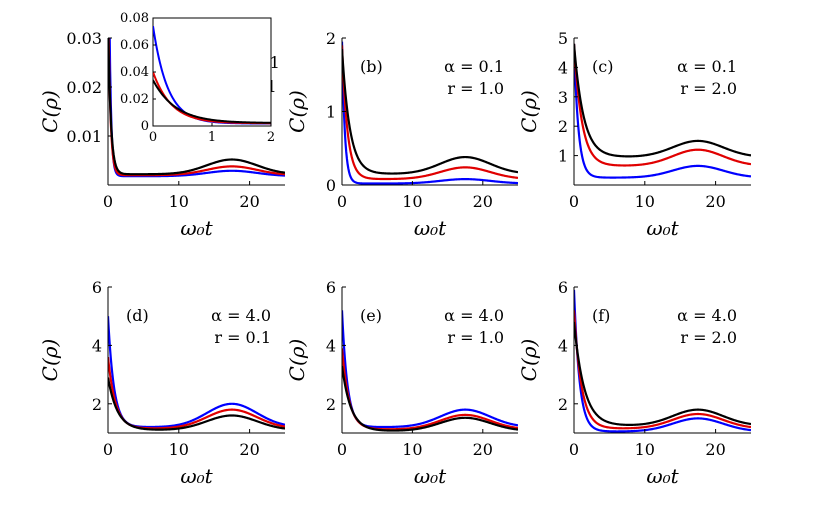 This screenshot has height=522, width=830. I want to click on panel-label: (f), so click(601, 315).